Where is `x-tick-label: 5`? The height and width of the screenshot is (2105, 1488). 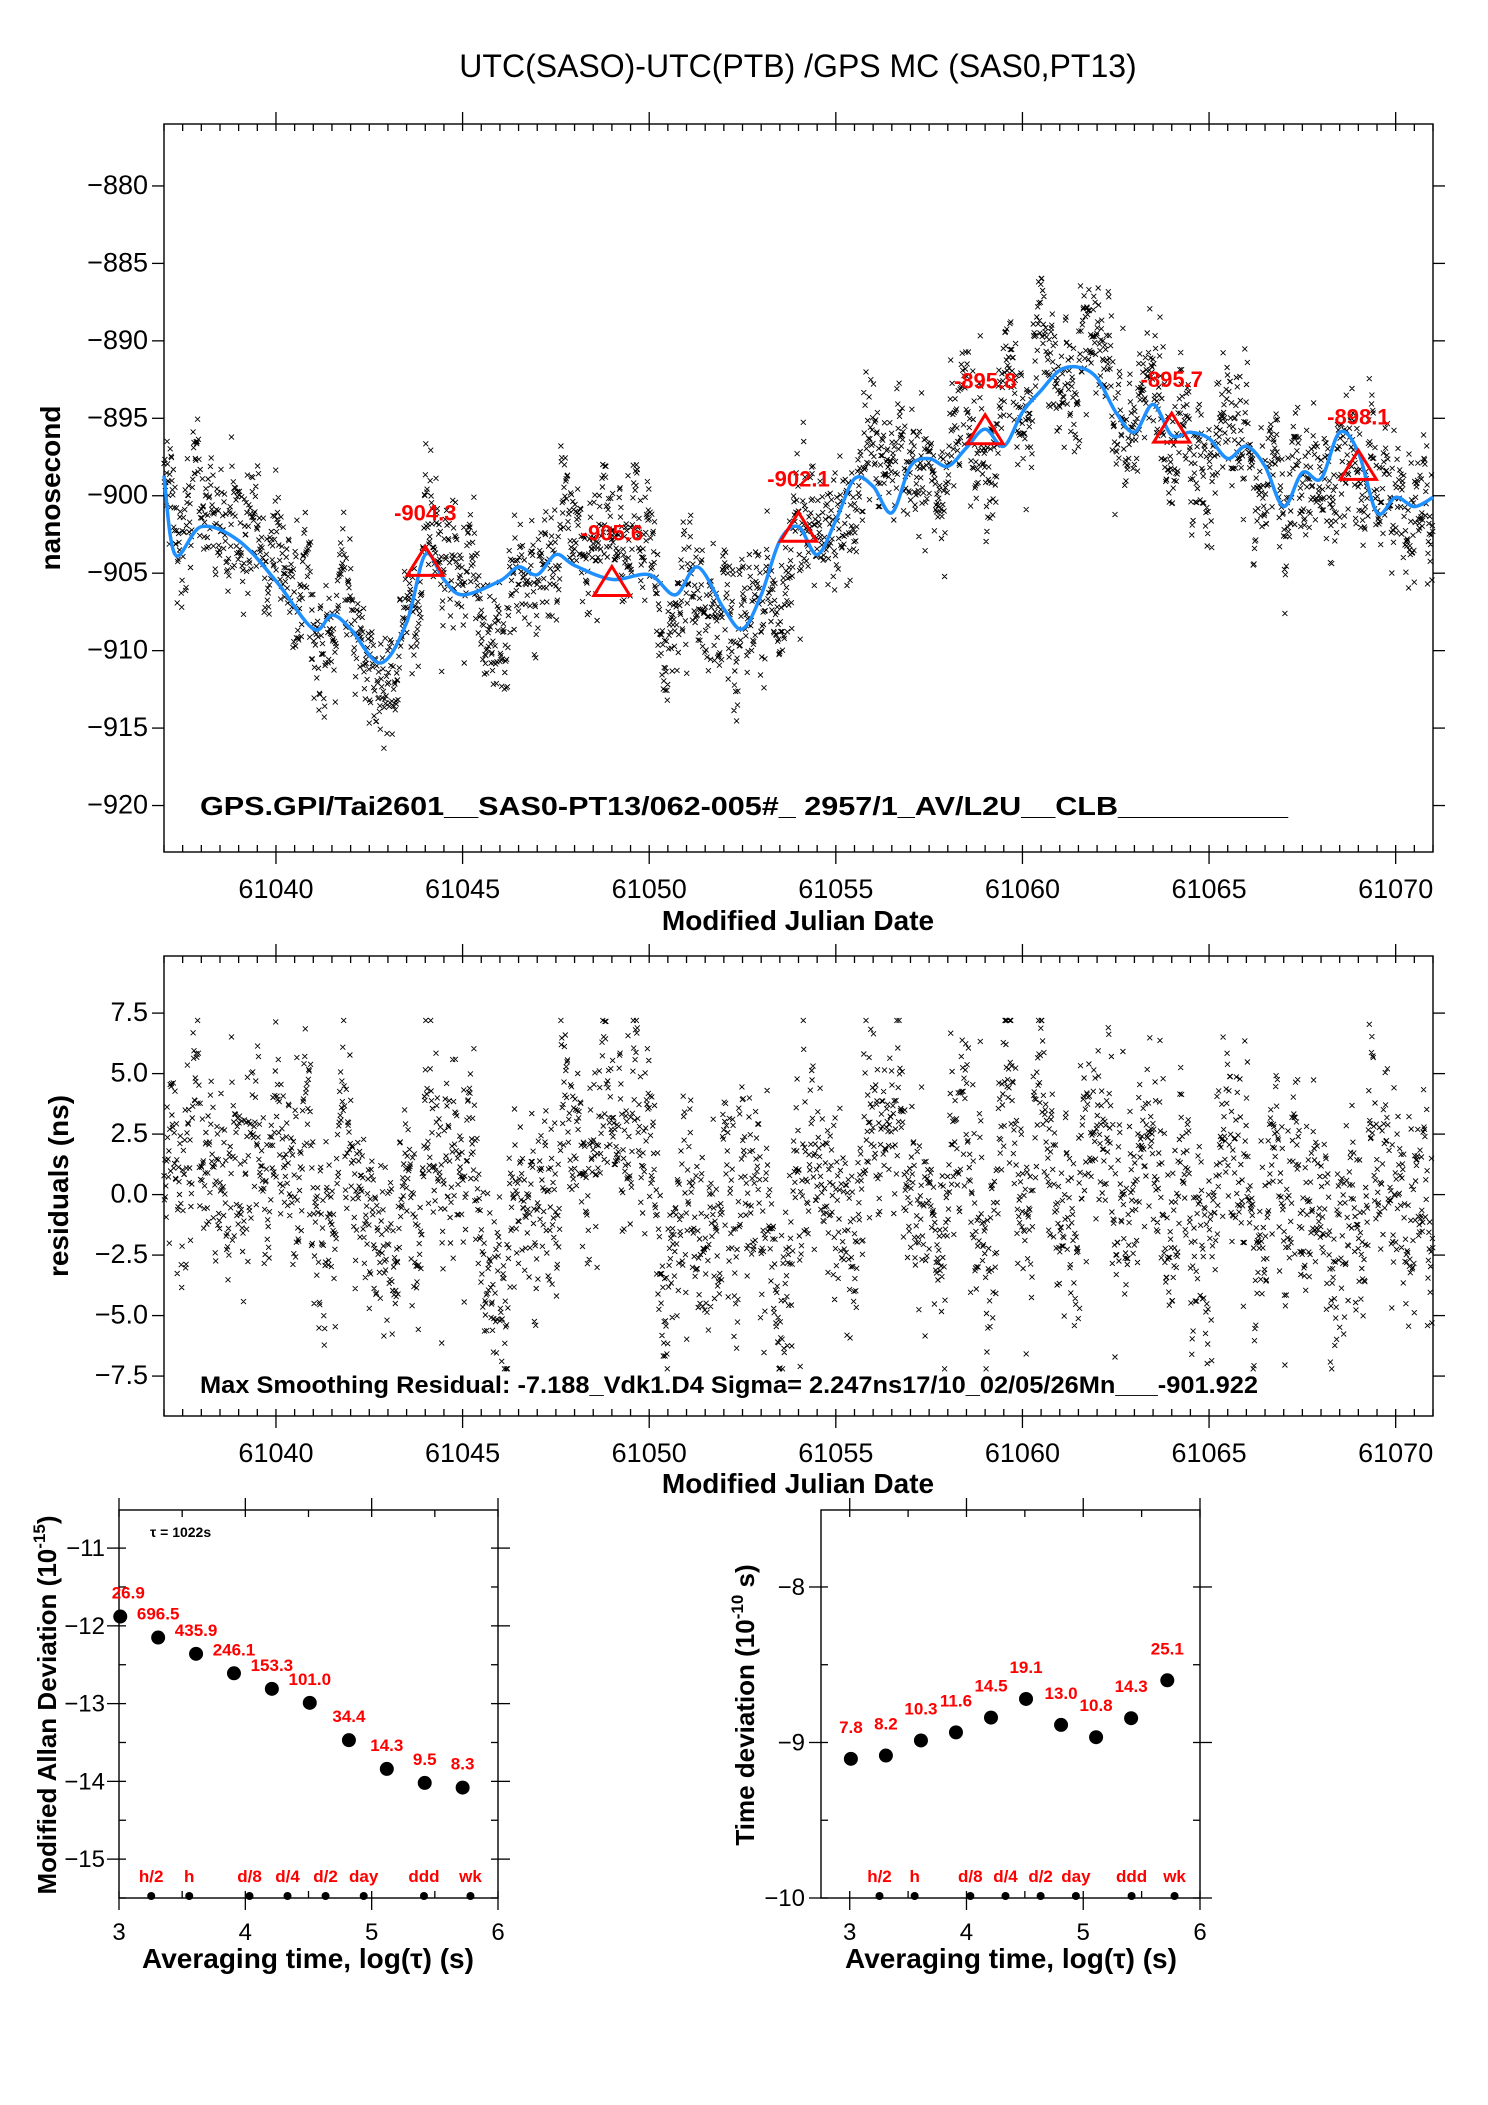 x-tick-label: 5 is located at coordinates (371, 1932).